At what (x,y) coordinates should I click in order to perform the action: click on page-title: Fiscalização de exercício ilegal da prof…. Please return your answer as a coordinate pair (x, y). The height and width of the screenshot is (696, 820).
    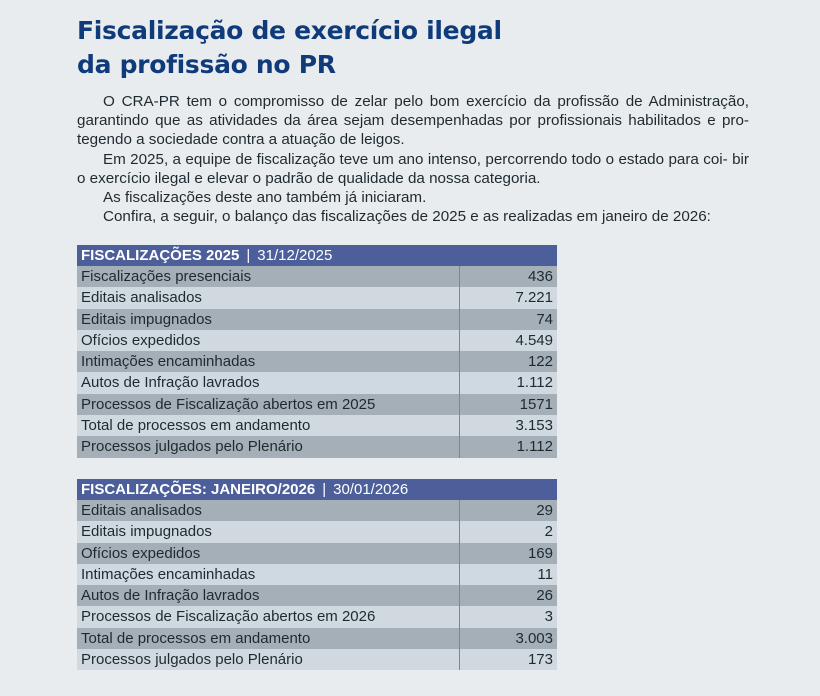
    Looking at the image, I should click on (289, 48).